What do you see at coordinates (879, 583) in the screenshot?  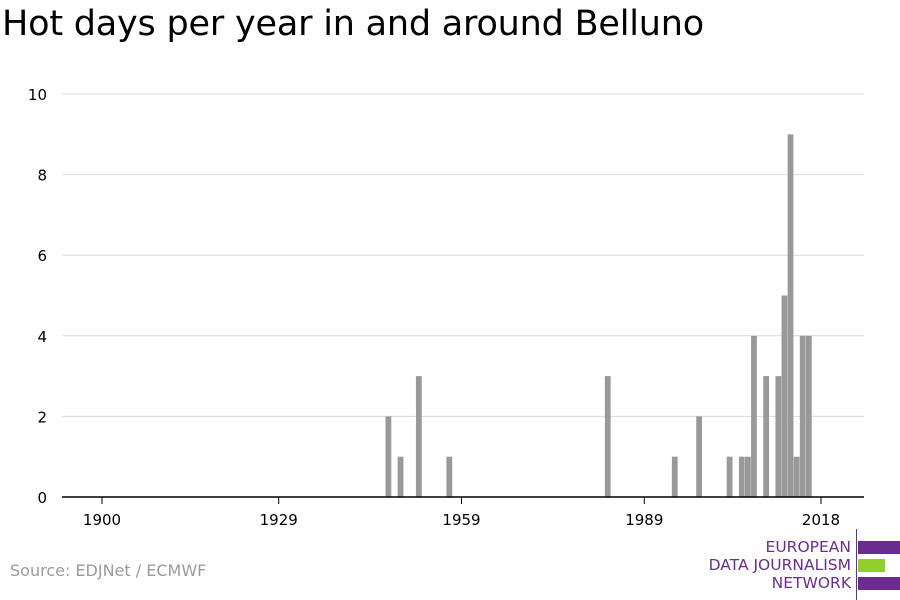 I see `logo-bar-purple-bottom` at bounding box center [879, 583].